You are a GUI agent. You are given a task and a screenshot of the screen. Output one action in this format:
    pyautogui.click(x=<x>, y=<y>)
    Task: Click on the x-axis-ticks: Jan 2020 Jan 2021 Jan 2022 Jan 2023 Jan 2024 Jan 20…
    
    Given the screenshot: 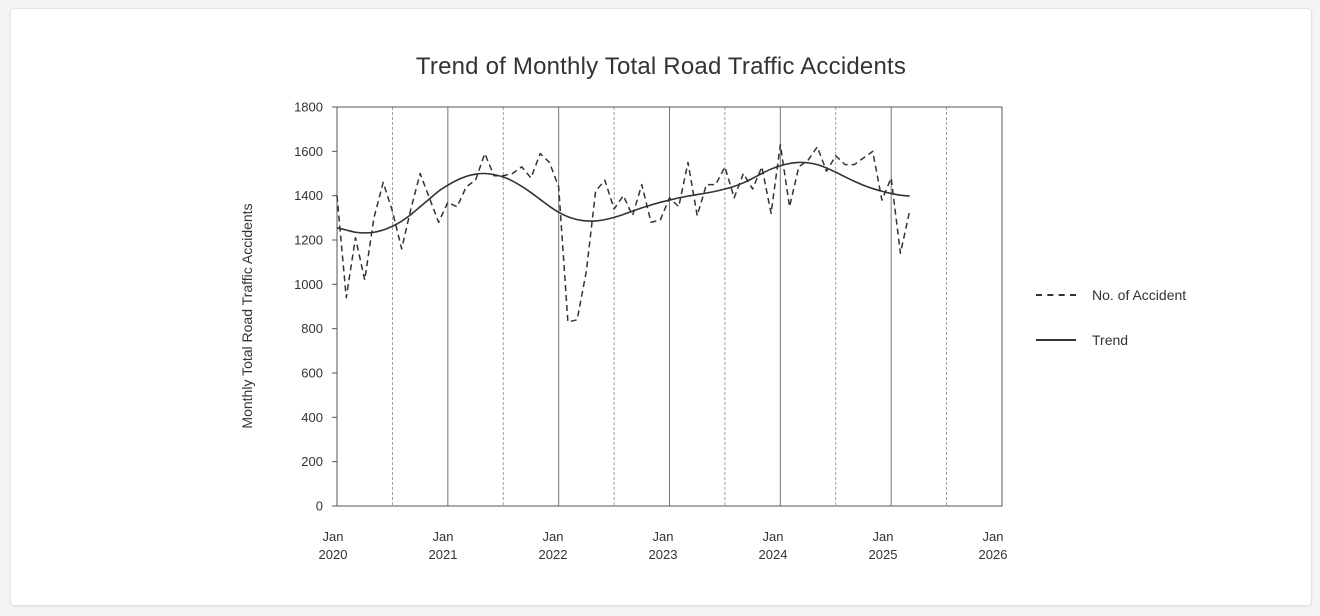 What is the action you would take?
    pyautogui.click(x=663, y=545)
    